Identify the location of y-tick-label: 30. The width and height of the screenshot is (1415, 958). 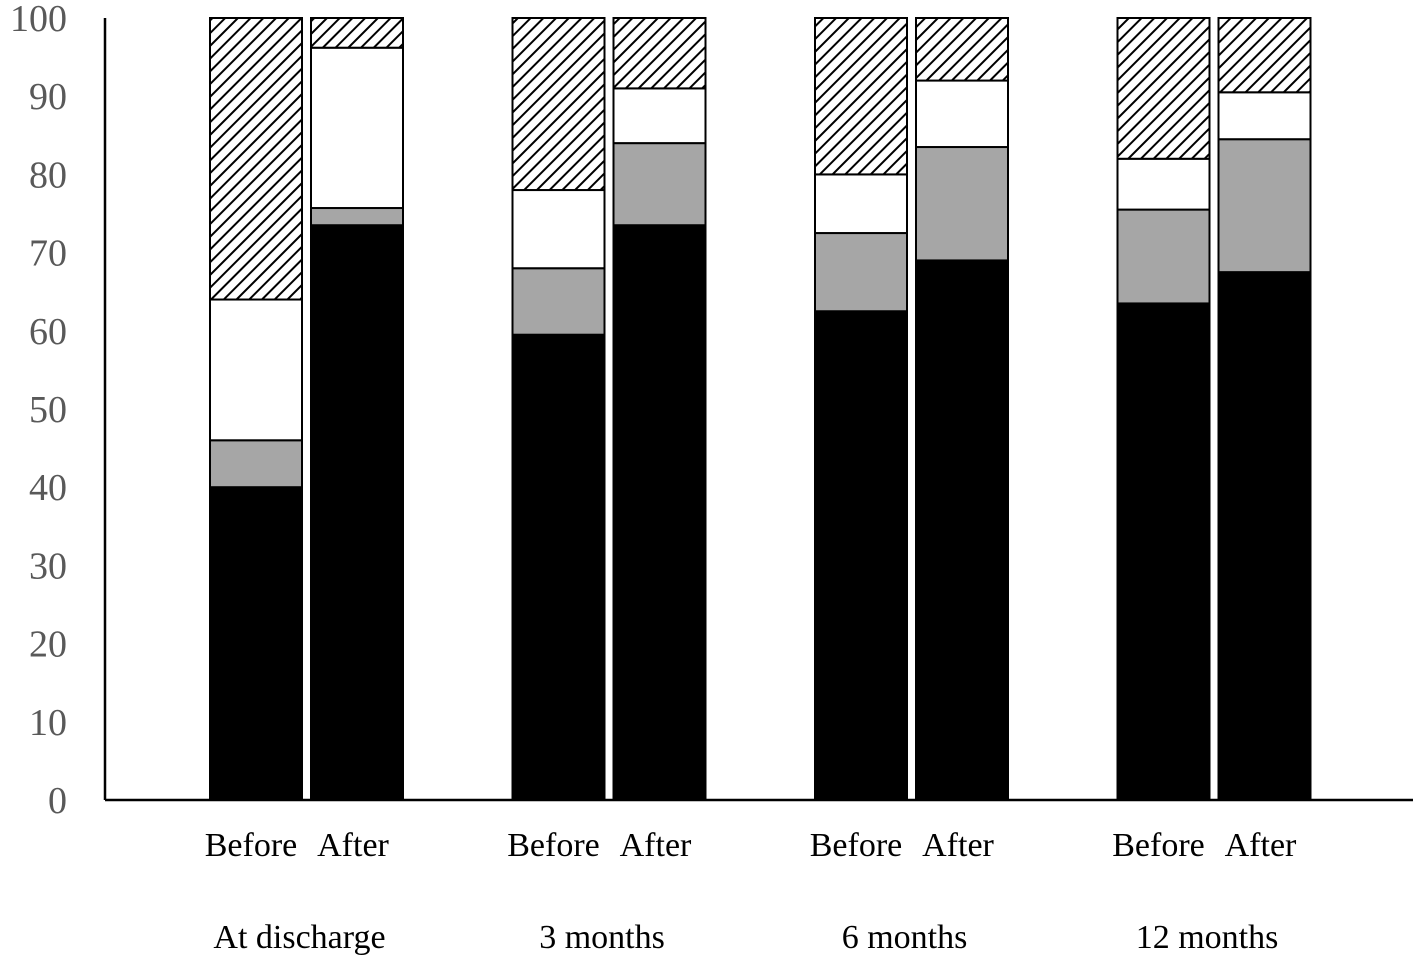
(48, 566).